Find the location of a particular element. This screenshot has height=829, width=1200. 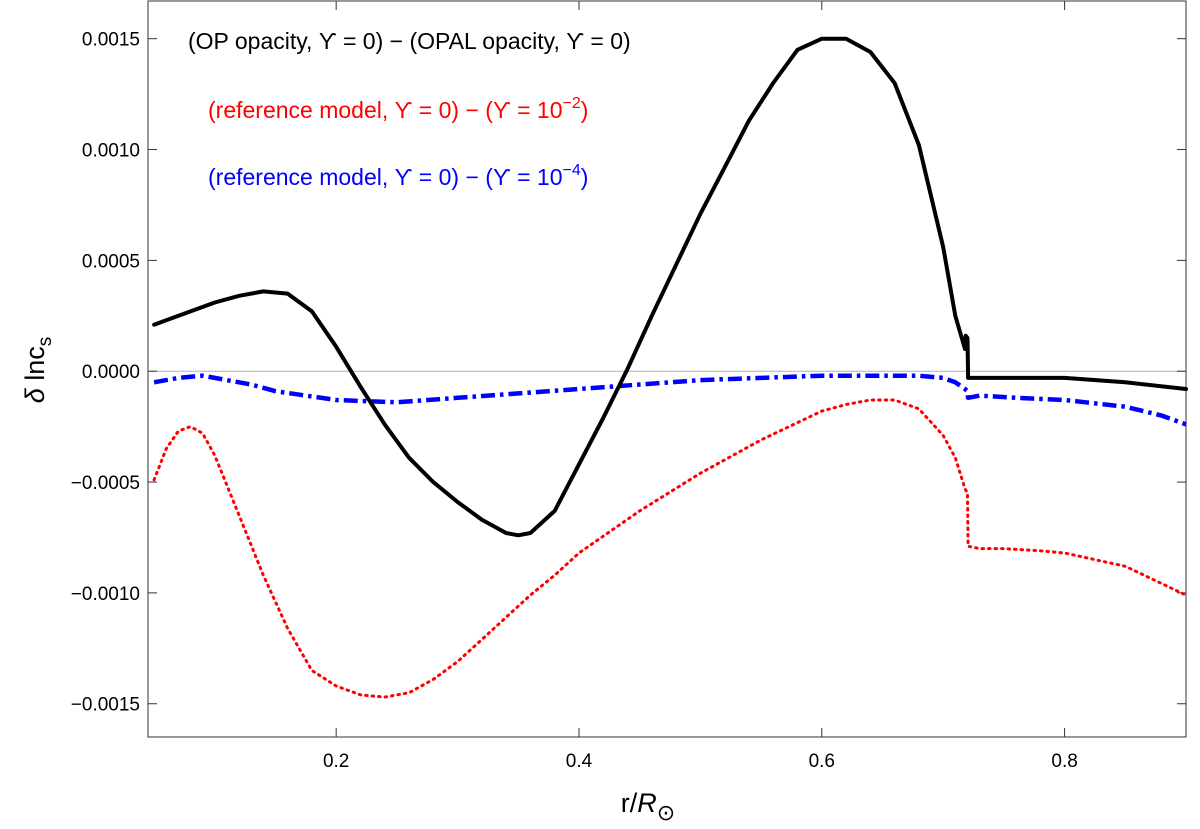

legend-entry-2: (reference model, ϒ = 0) − (ϒ = 10−2) is located at coordinates (398, 109).